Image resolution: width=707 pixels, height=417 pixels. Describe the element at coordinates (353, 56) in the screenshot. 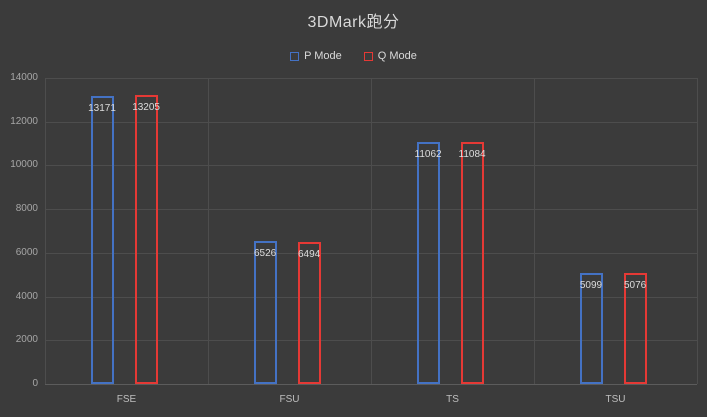

I see `legend: P Mode Q Mode` at that location.